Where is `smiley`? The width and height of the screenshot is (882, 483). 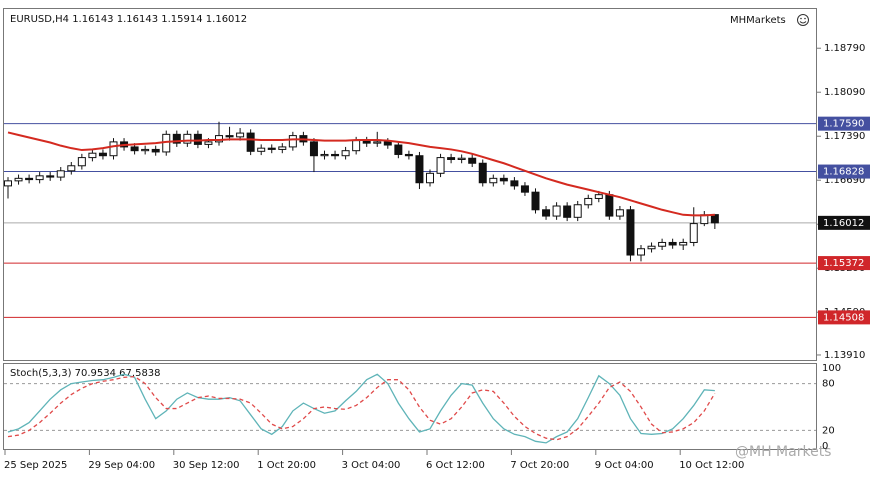
smiley is located at coordinates (803, 20).